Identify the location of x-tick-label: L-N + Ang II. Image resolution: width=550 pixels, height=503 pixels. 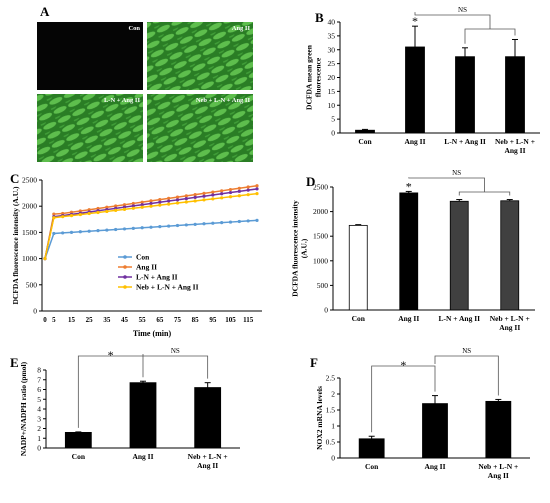
(465, 141).